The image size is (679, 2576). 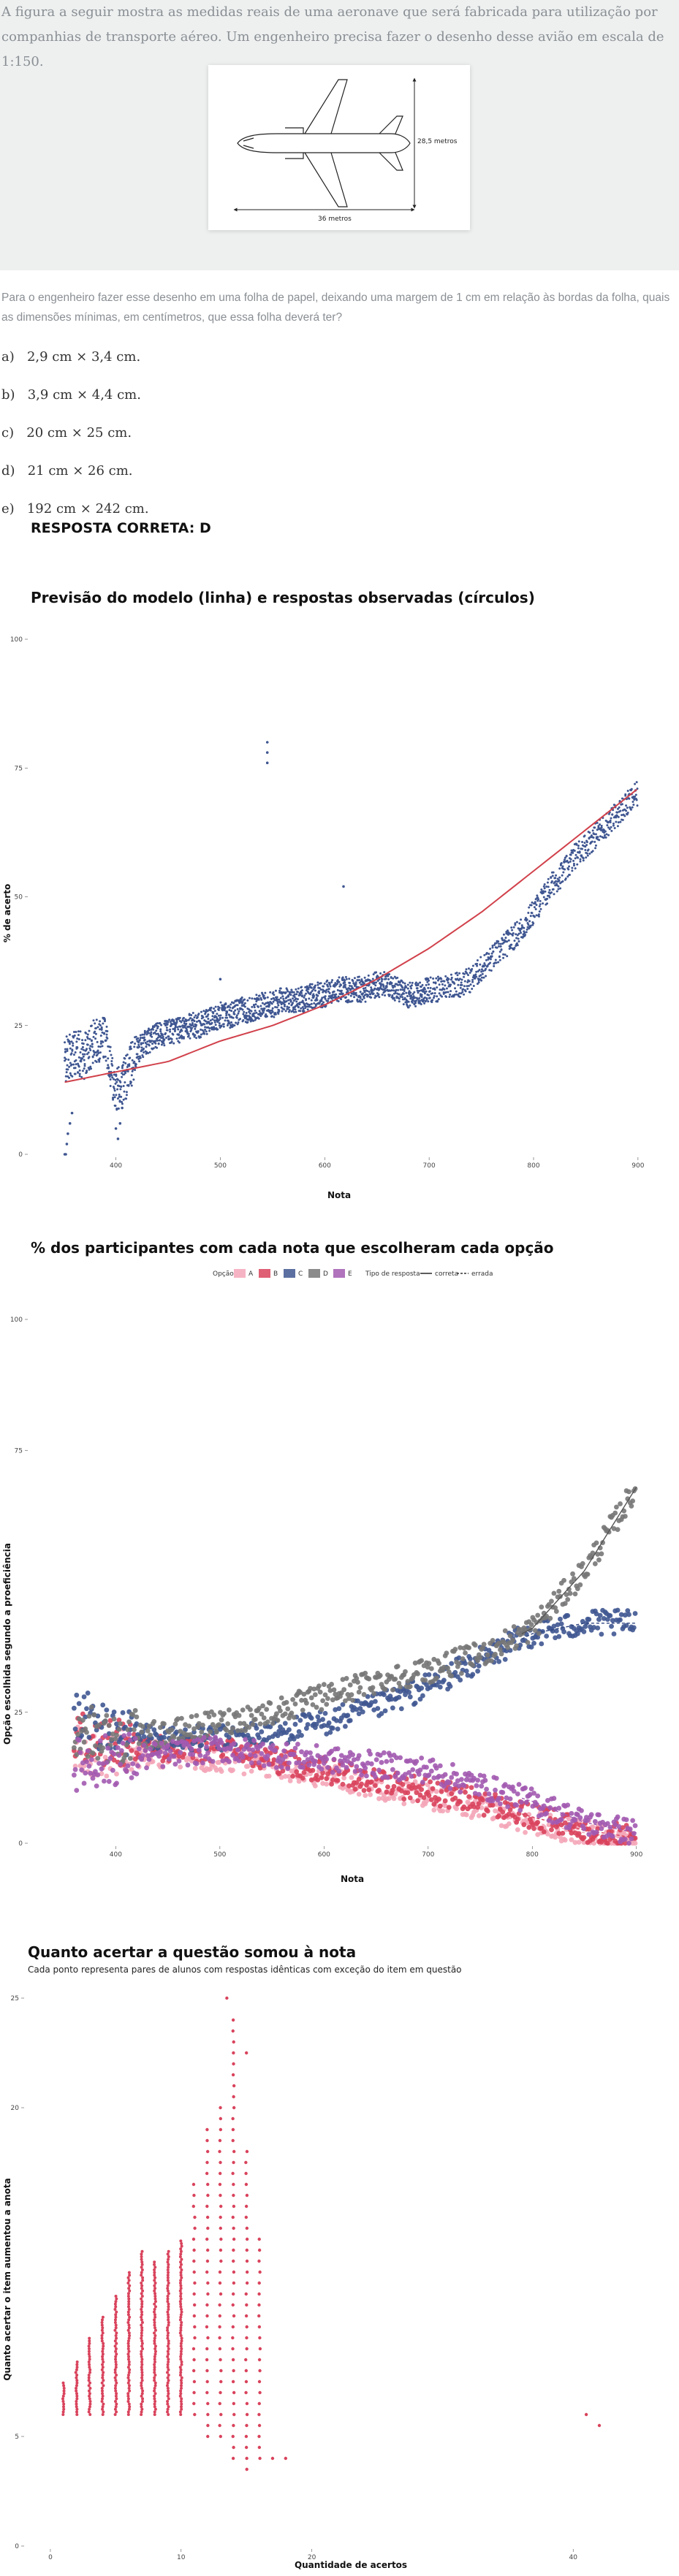 I want to click on x-tick-label: 500, so click(x=220, y=1166).